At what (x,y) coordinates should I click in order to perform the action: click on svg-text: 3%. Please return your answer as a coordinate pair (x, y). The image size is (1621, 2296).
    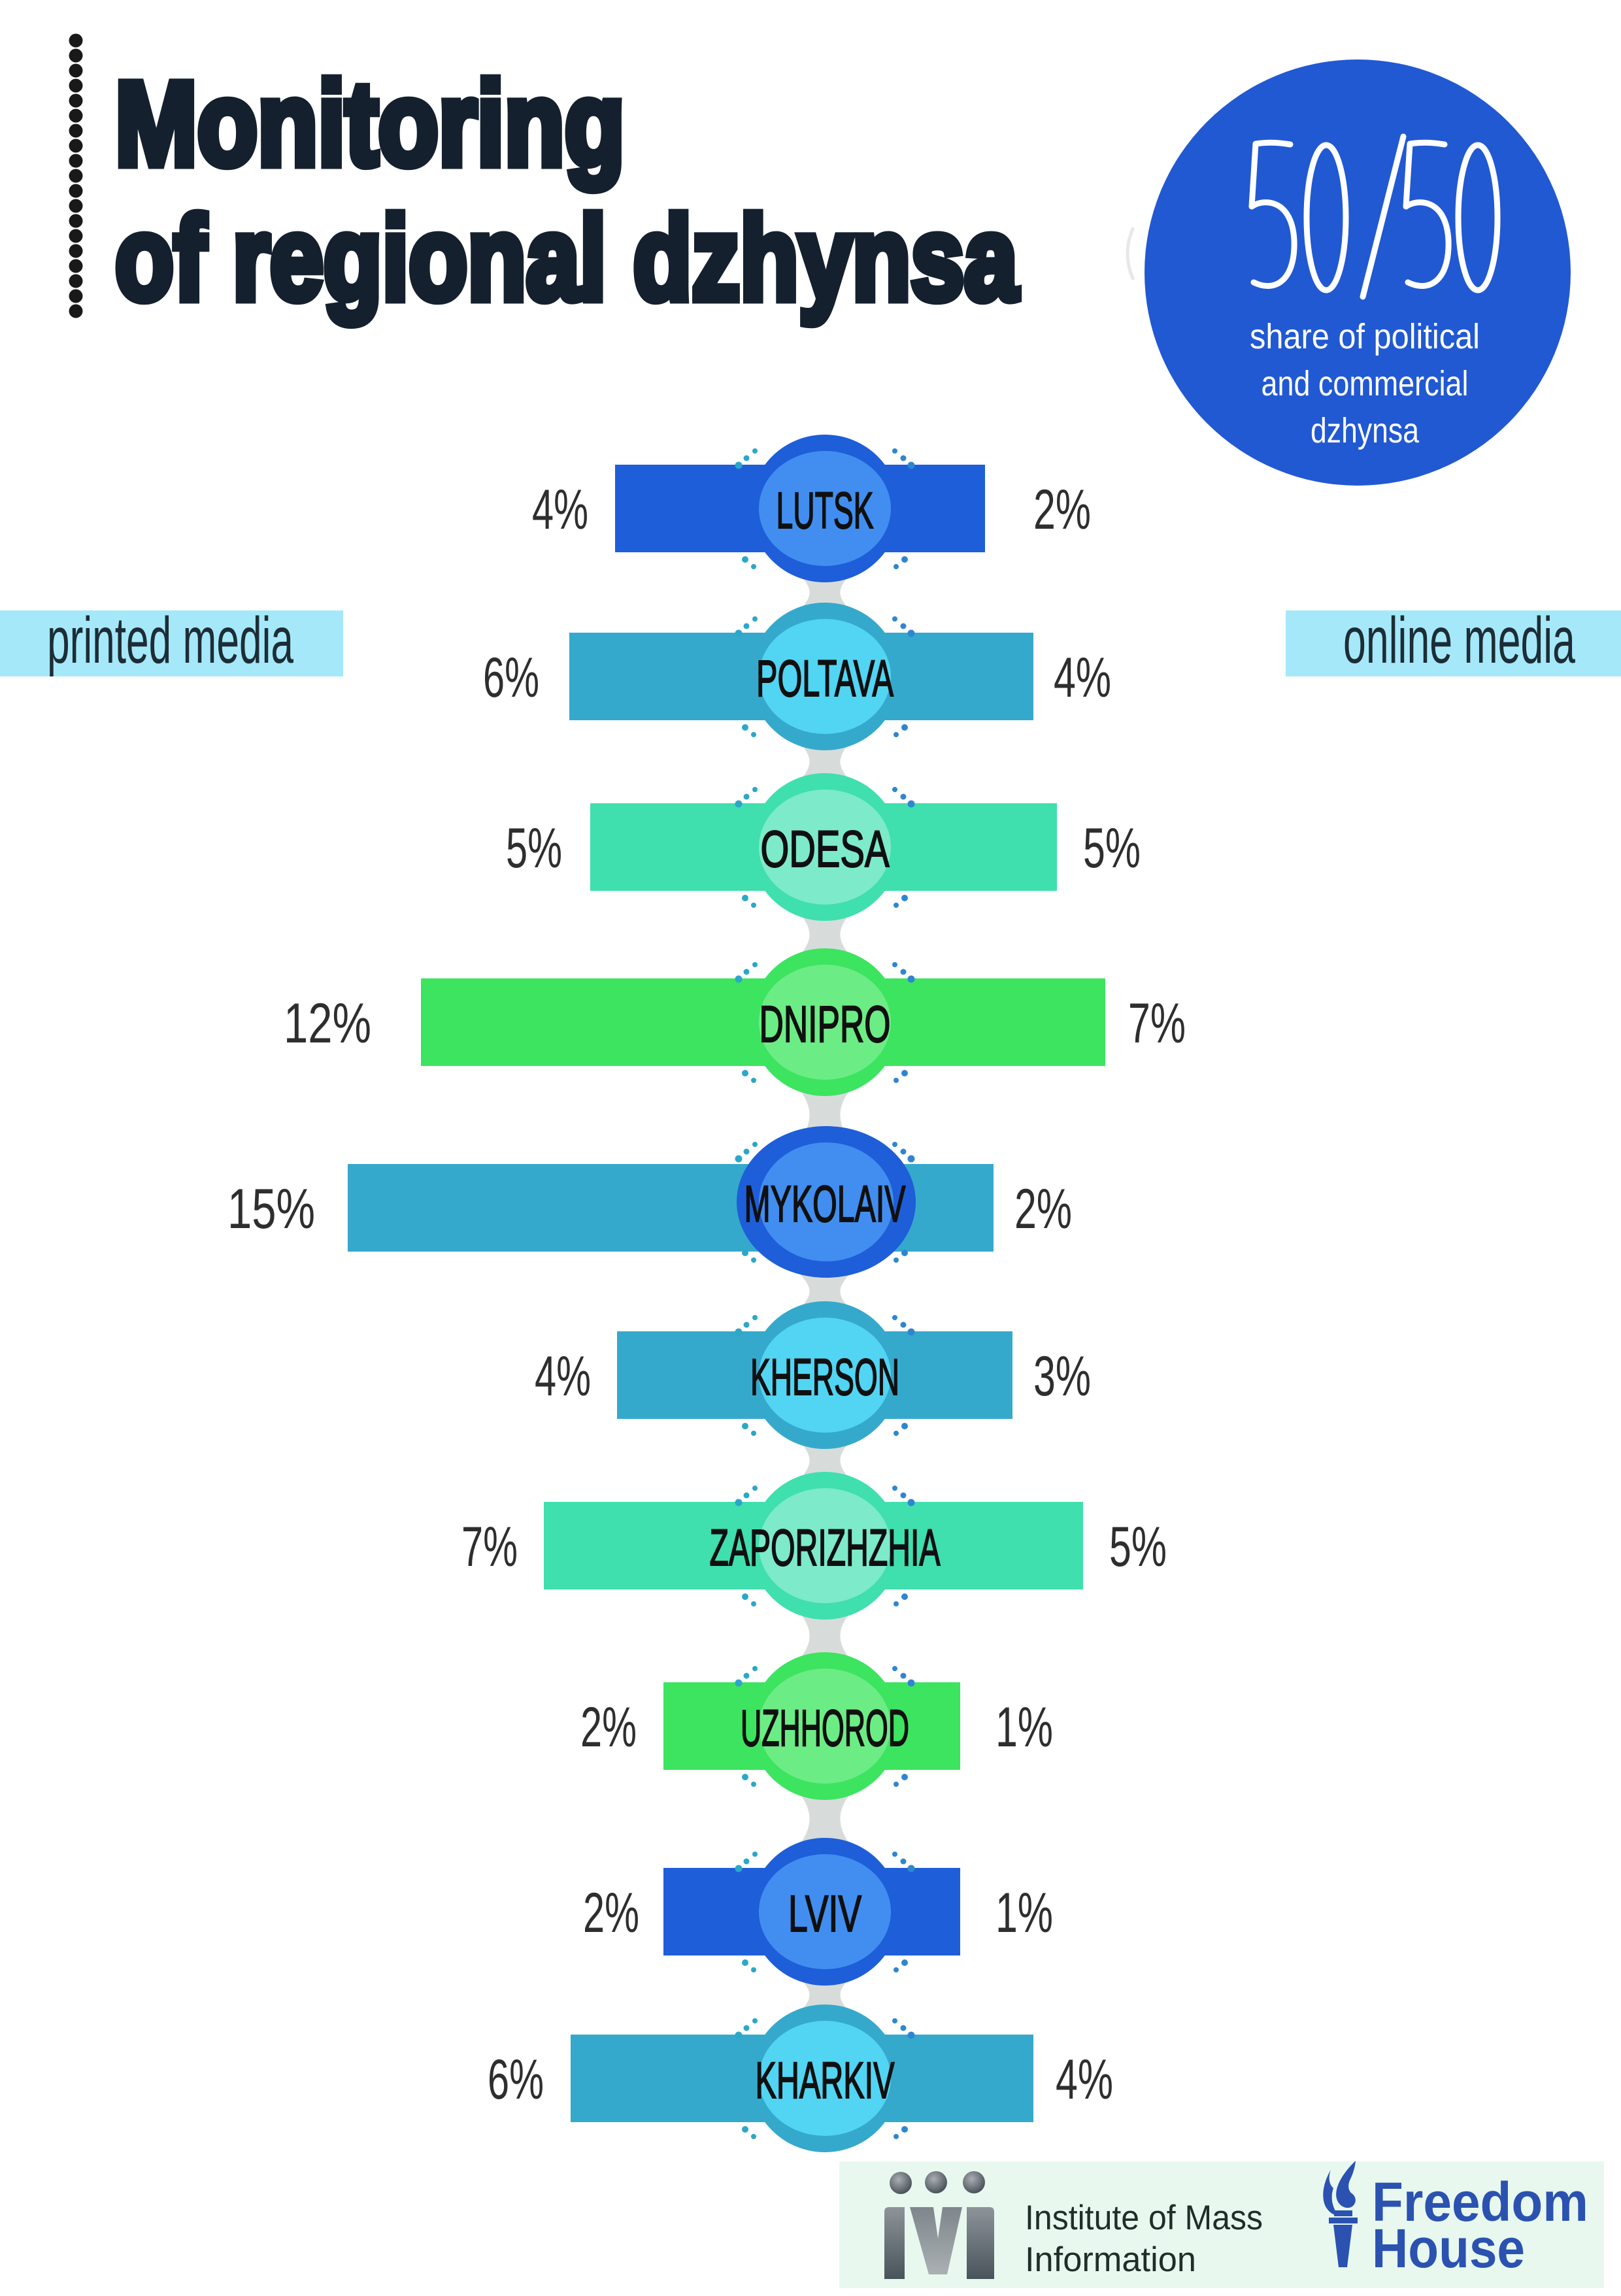
    Looking at the image, I should click on (1062, 1376).